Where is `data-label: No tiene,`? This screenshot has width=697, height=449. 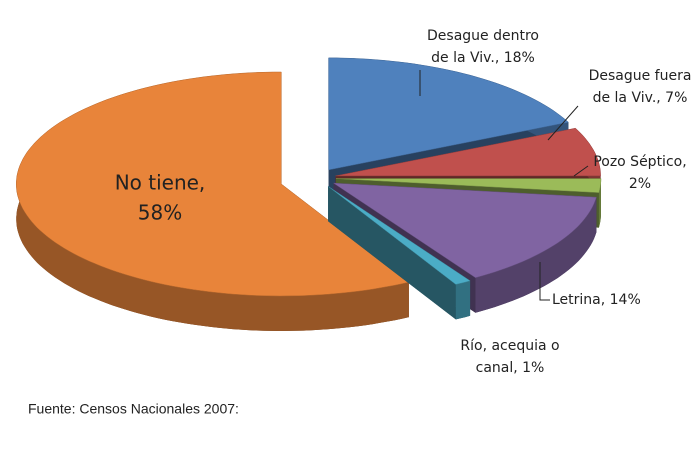 data-label: No tiene, is located at coordinates (160, 183).